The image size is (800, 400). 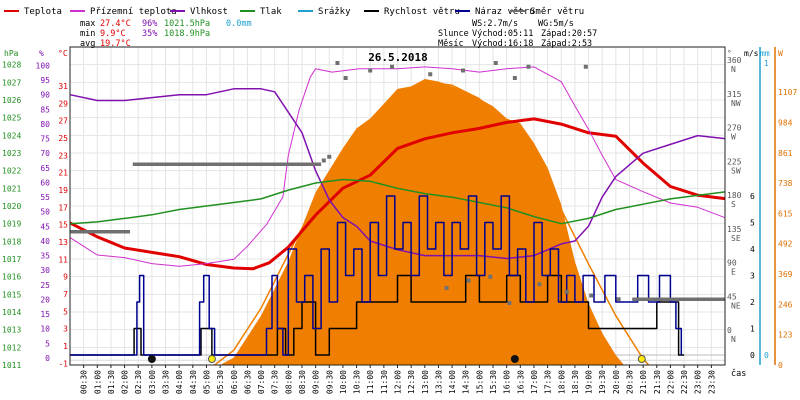 What do you see at coordinates (45, 299) in the screenshot?
I see `pct-tick-label: 20` at bounding box center [45, 299].